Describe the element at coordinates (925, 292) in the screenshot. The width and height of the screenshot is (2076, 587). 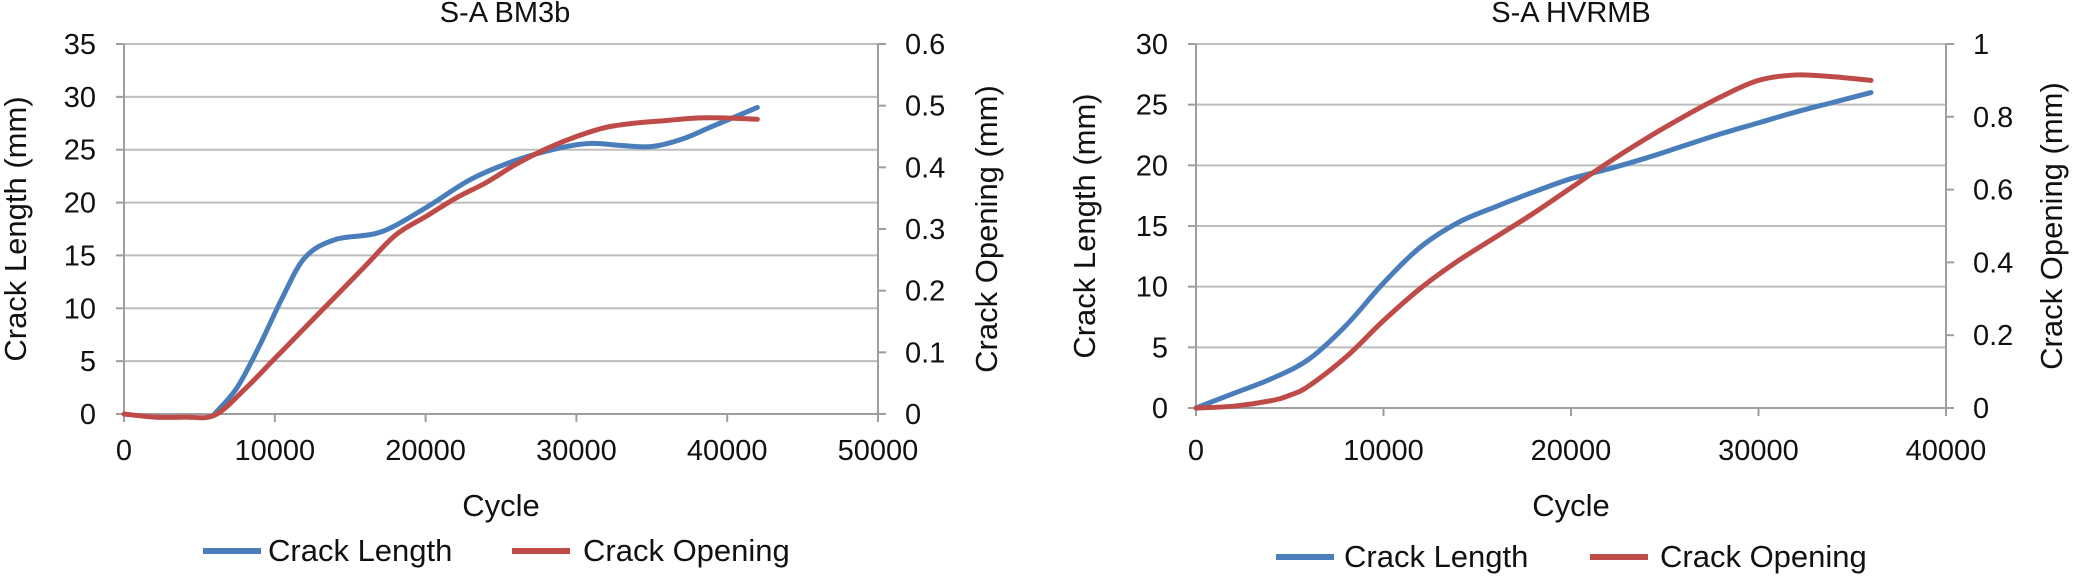
I see `chart1-y2-tick-label: 0.2` at that location.